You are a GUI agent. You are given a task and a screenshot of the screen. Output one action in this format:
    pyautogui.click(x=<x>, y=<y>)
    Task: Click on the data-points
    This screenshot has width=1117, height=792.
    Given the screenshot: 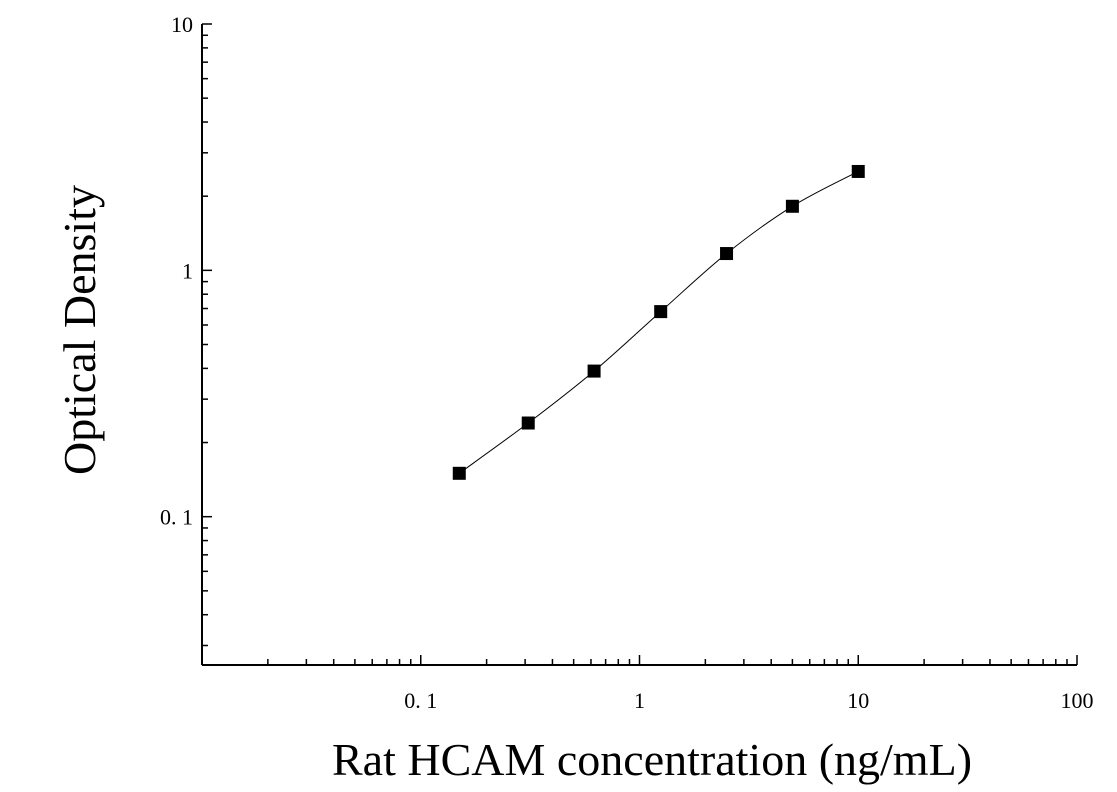 What is the action you would take?
    pyautogui.click(x=658, y=322)
    